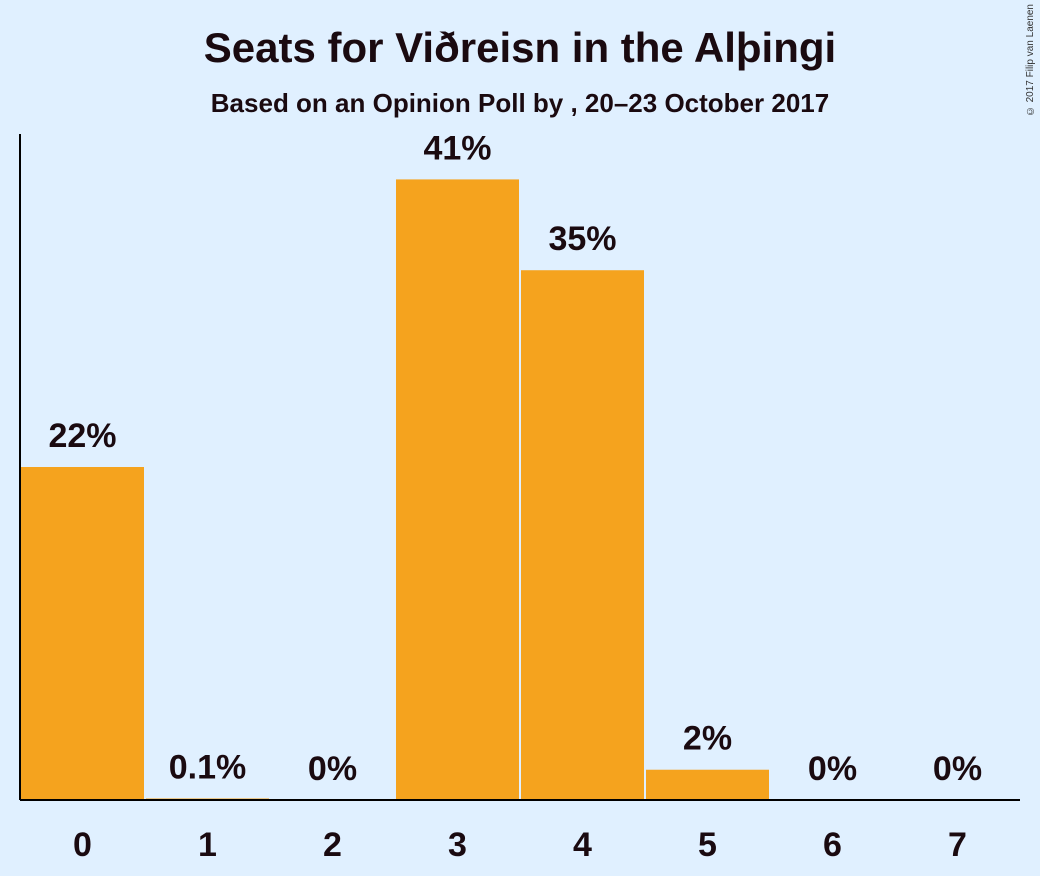  Describe the element at coordinates (457, 148) in the screenshot. I see `bar-value-label-3: 41%` at that location.